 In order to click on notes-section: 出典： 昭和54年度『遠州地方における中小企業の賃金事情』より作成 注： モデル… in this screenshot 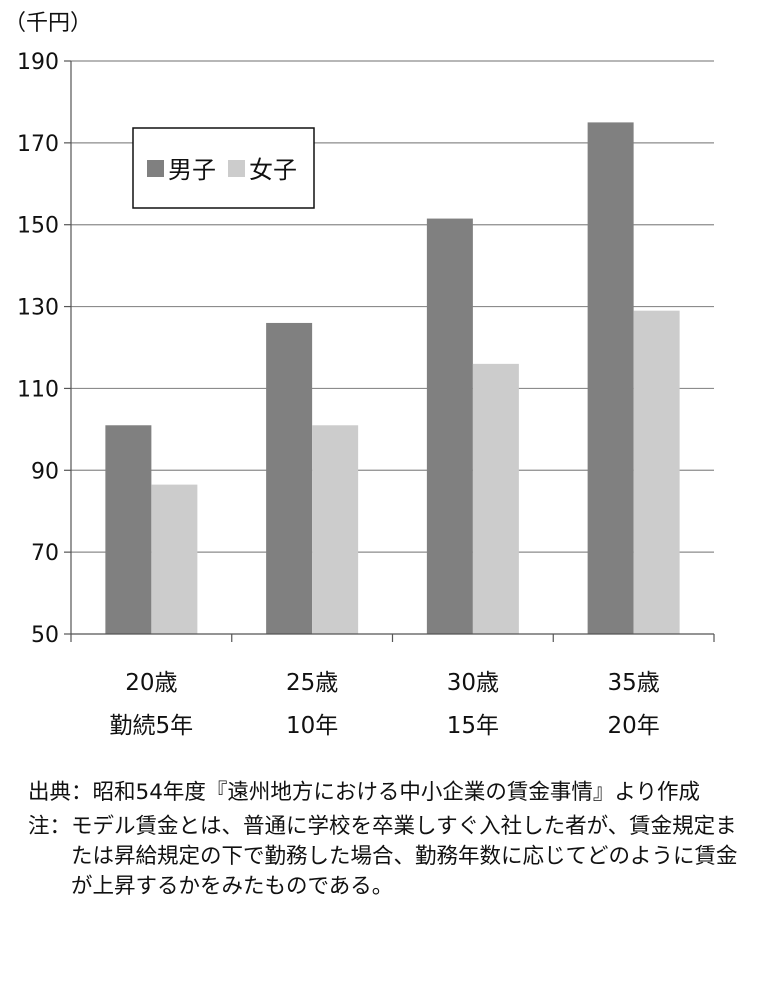, I will do `click(385, 842)`.